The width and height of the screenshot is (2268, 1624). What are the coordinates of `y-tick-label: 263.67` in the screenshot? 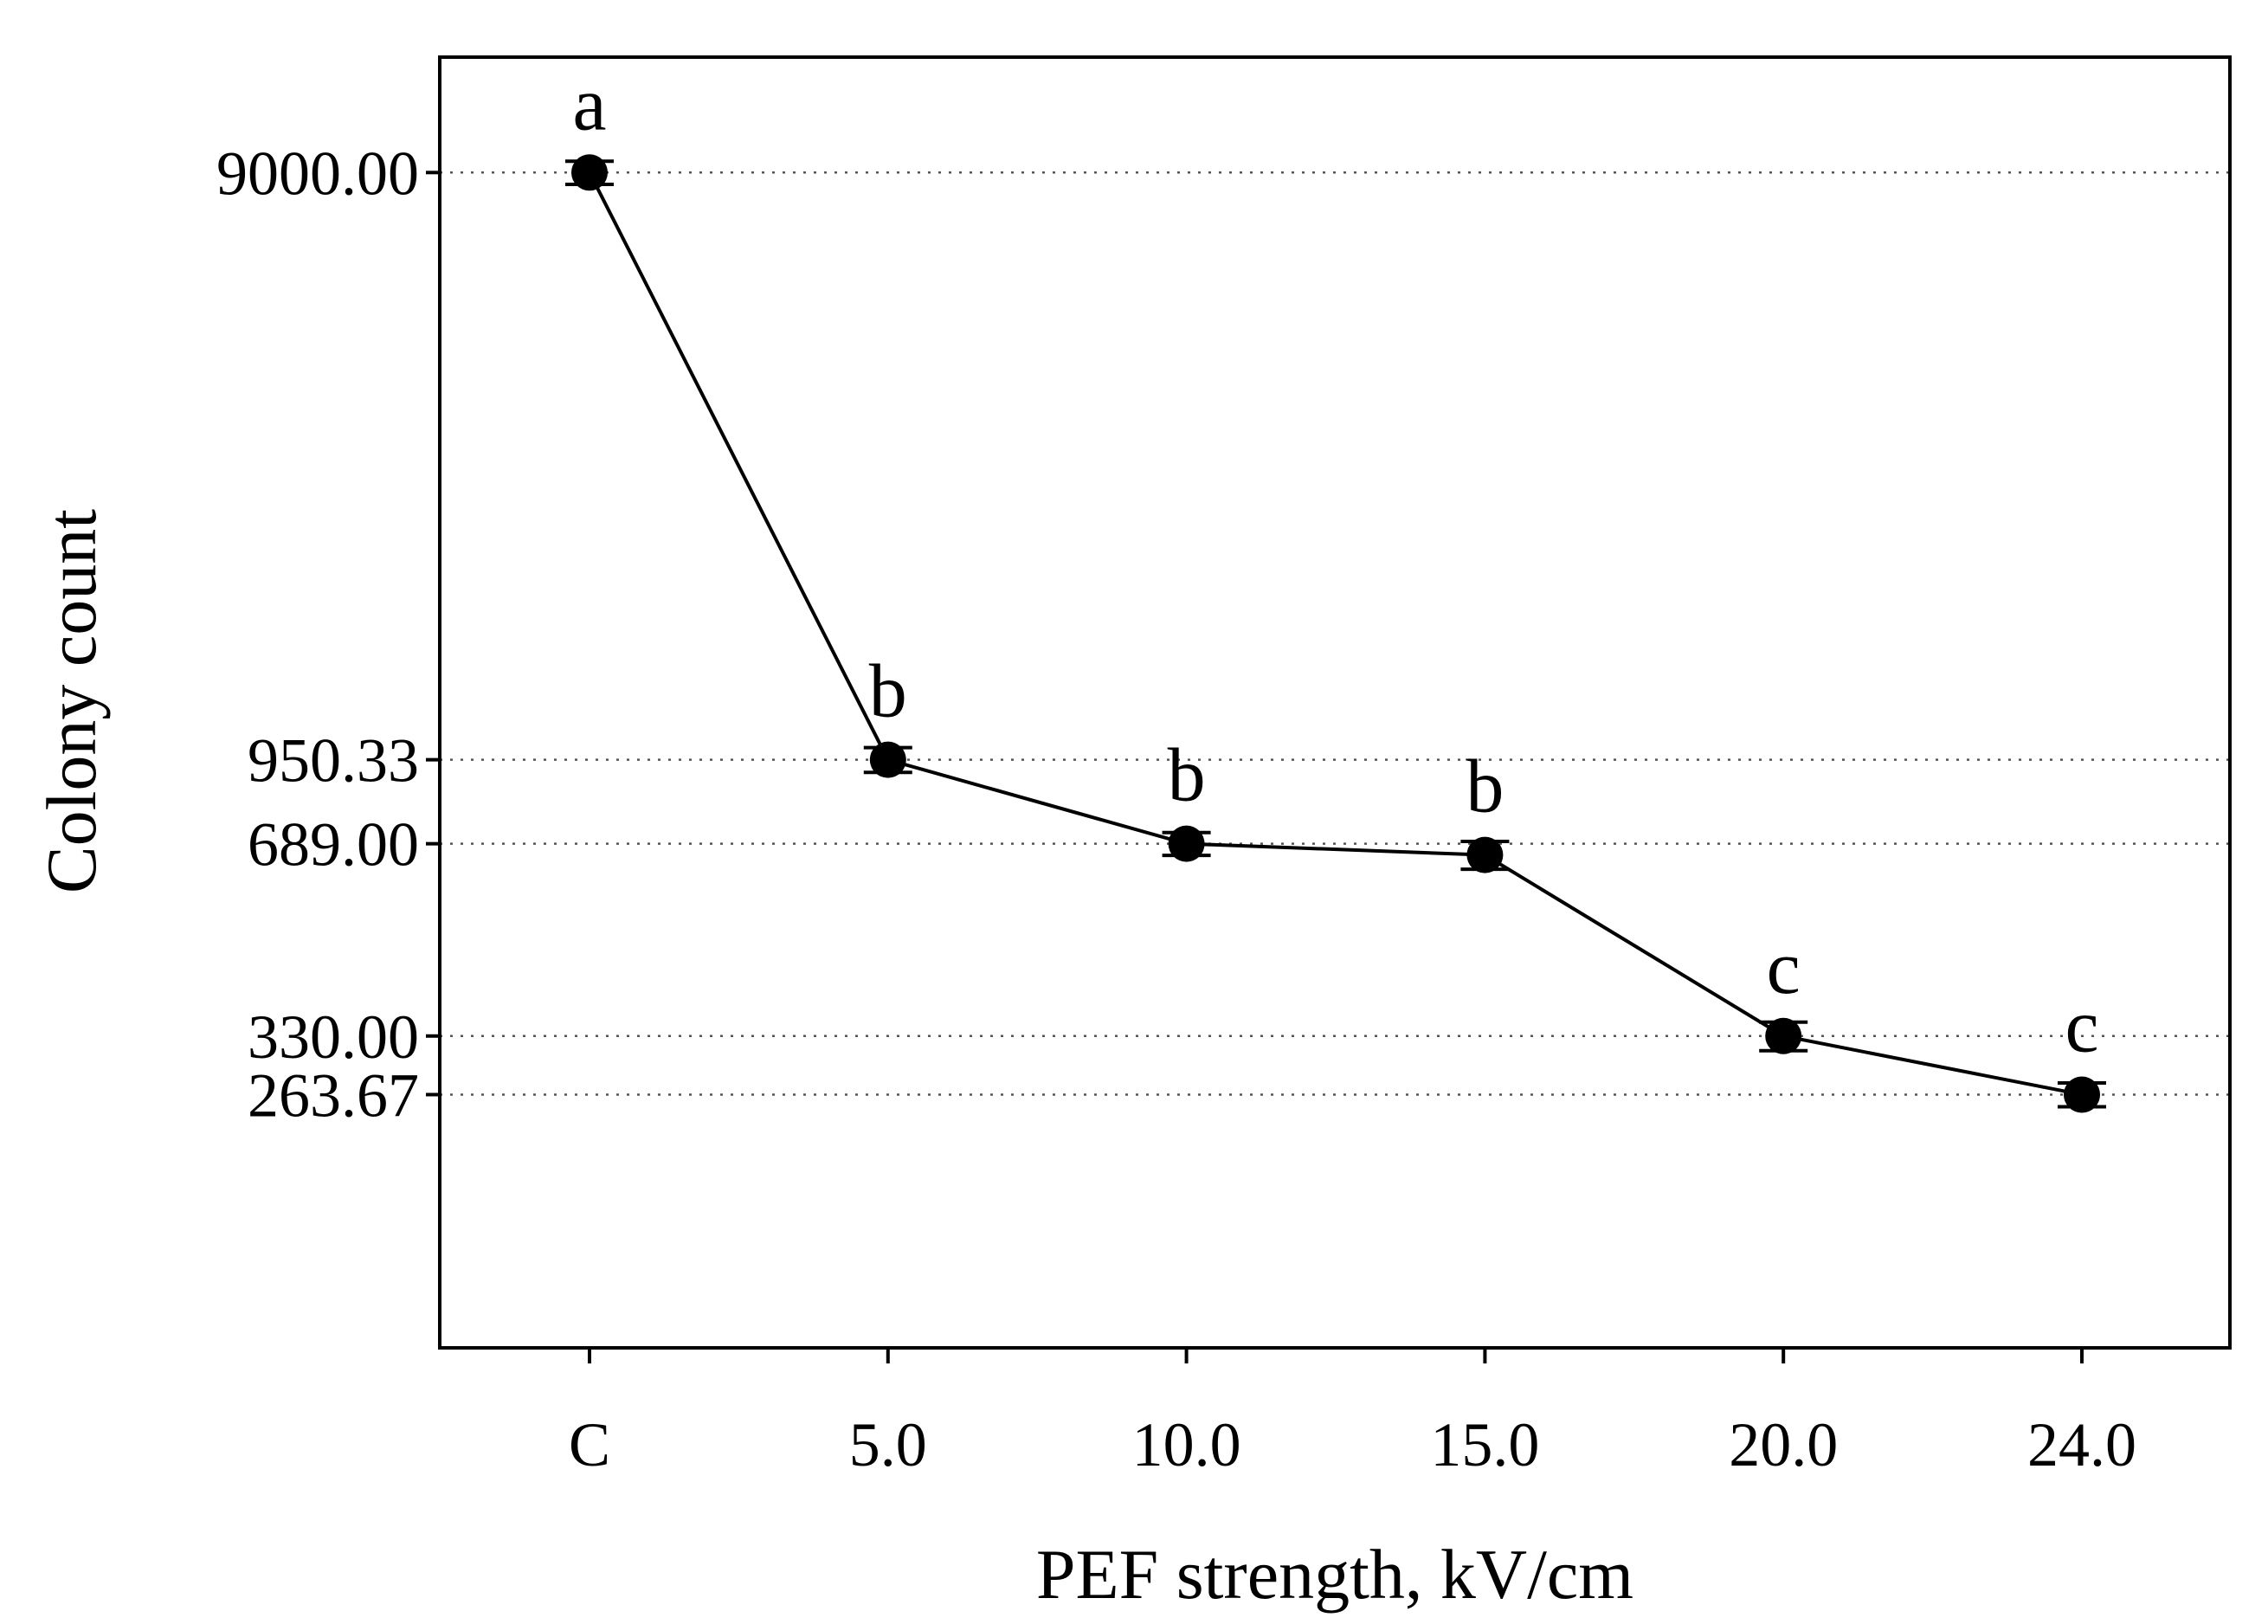 It's located at (333, 1095).